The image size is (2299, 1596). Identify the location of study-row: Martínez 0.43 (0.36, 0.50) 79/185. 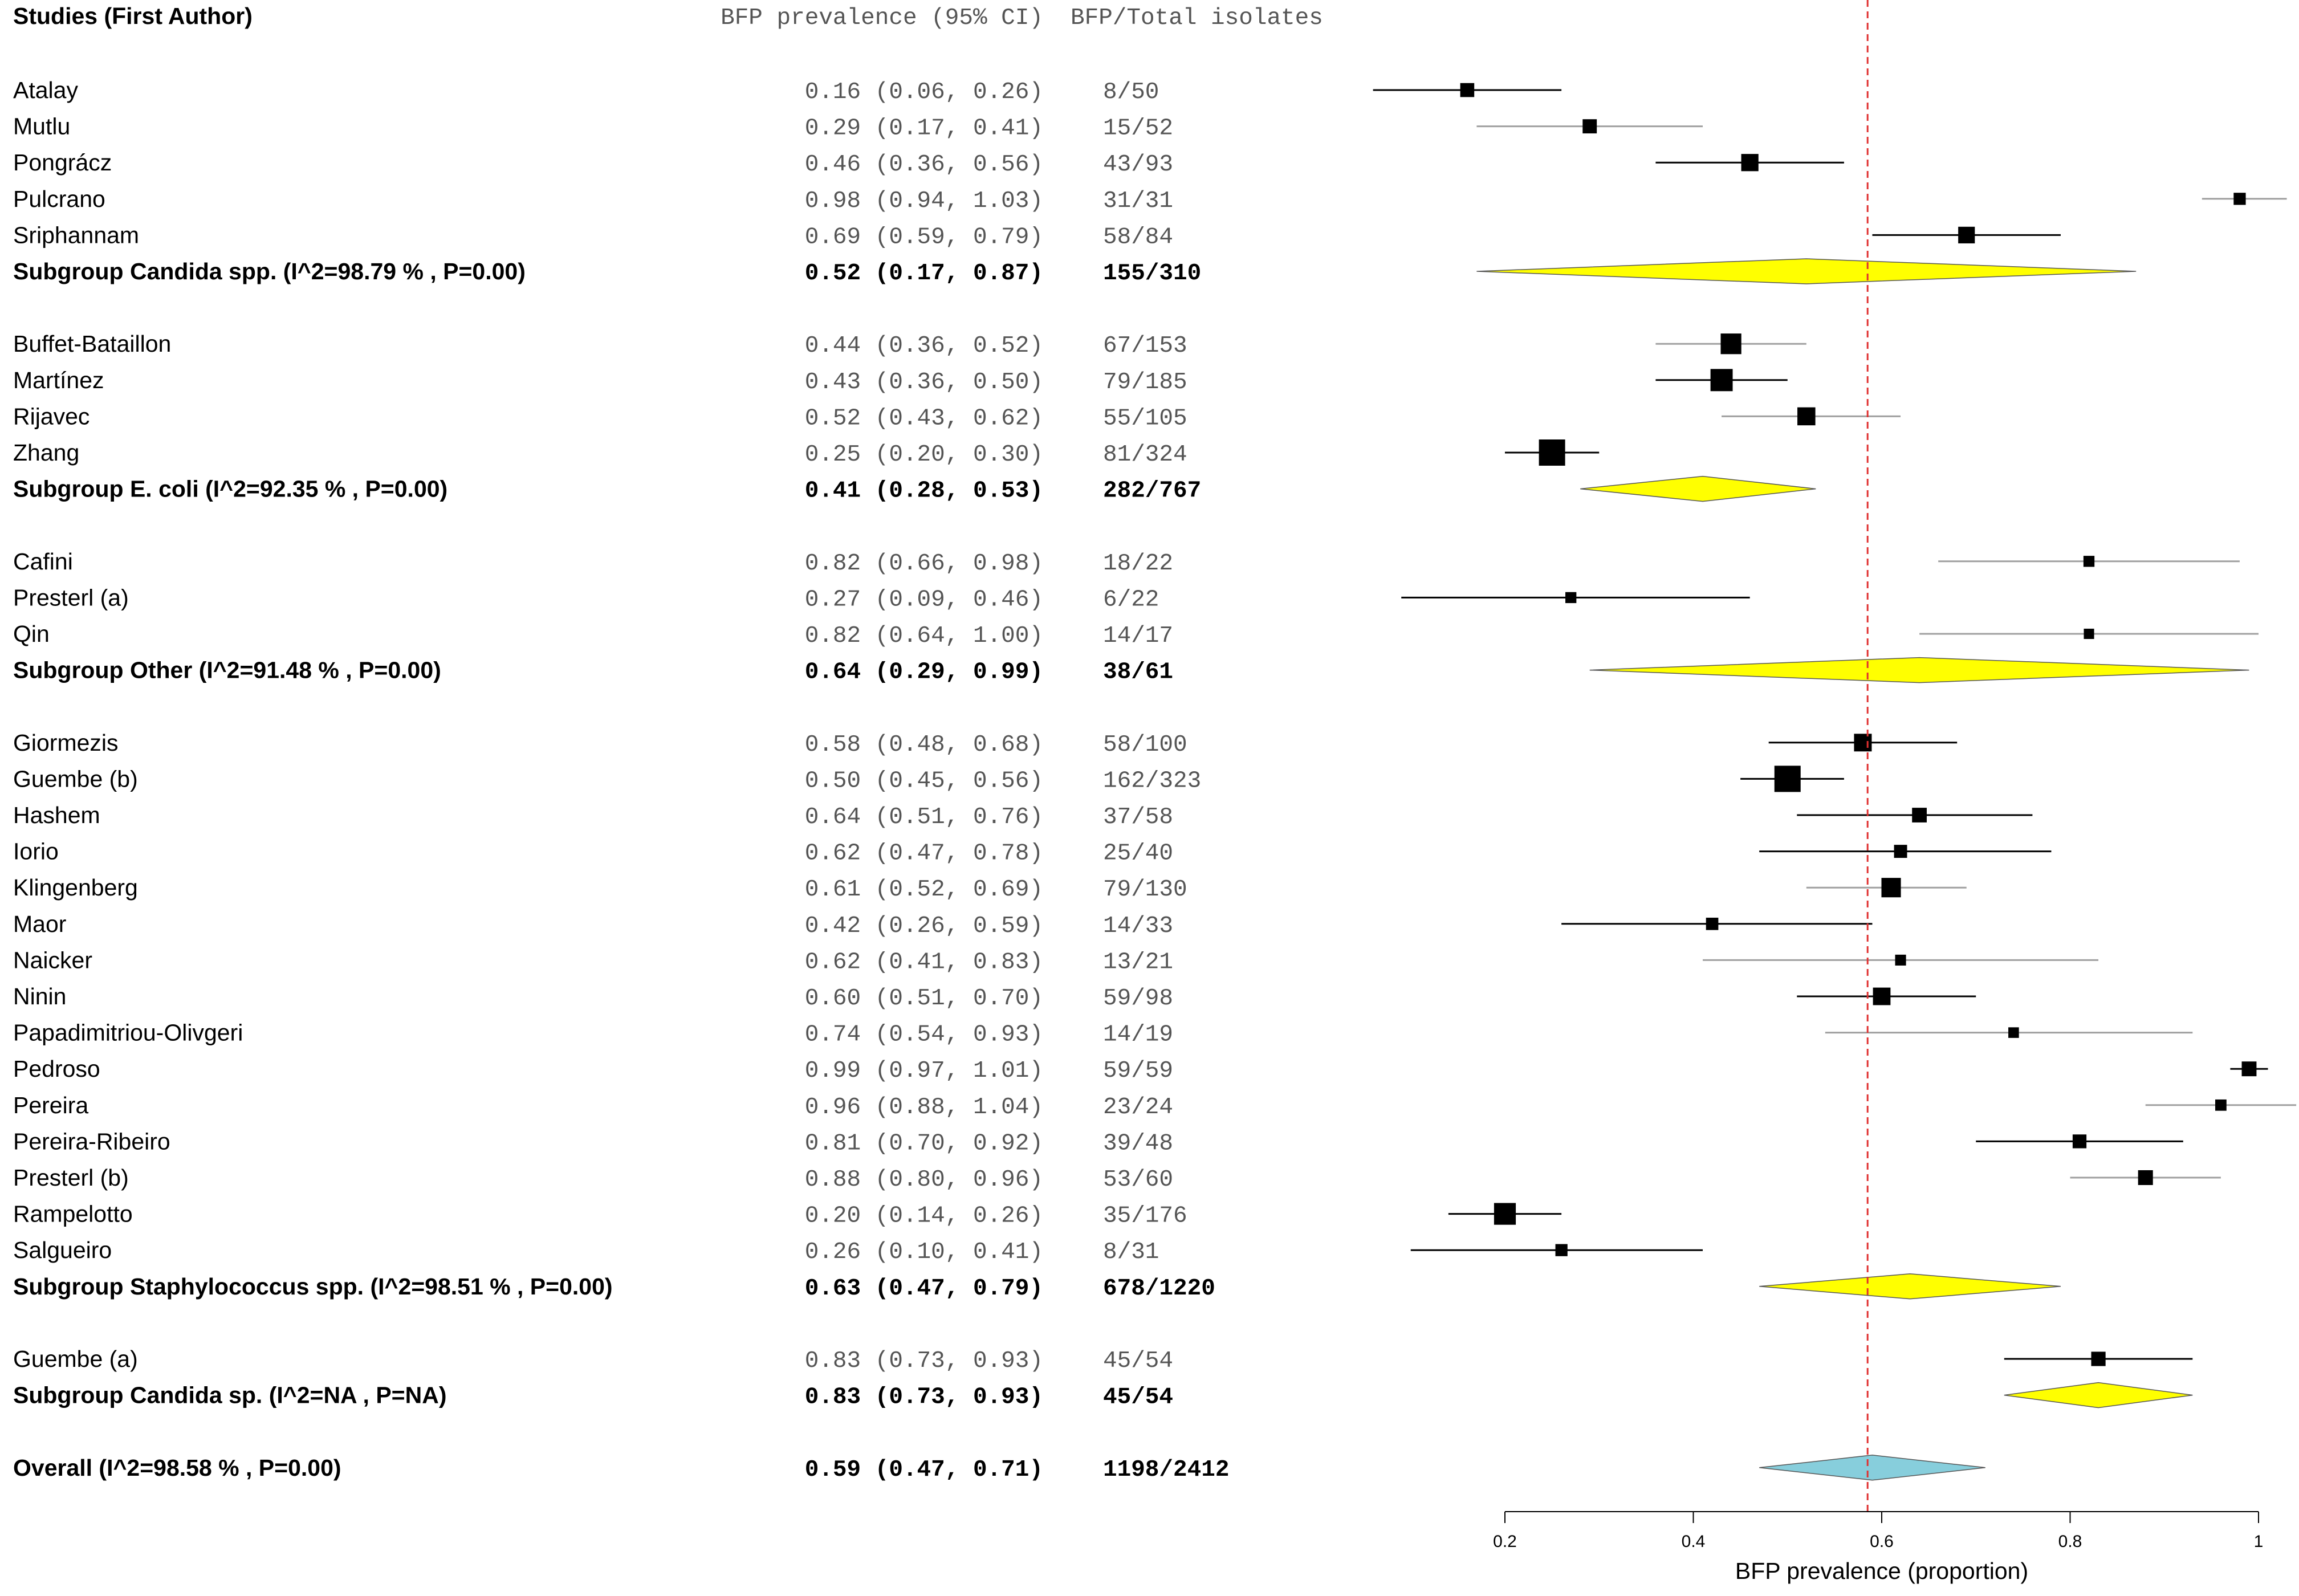
(600, 381).